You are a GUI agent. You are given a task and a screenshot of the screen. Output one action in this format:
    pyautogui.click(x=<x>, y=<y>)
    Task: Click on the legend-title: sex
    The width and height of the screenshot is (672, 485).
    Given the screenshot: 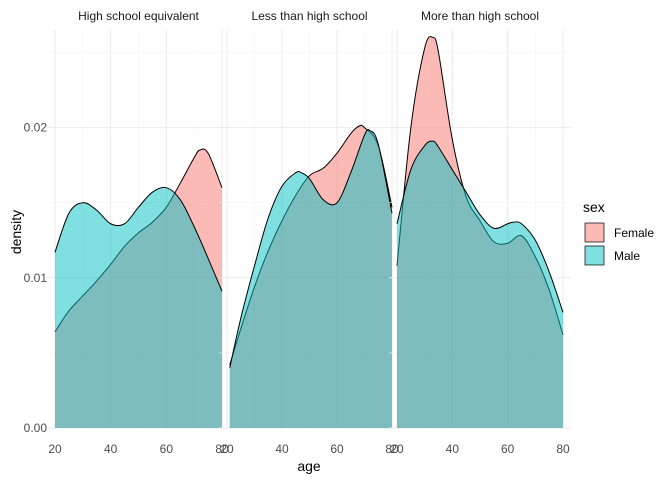 What is the action you would take?
    pyautogui.click(x=594, y=207)
    